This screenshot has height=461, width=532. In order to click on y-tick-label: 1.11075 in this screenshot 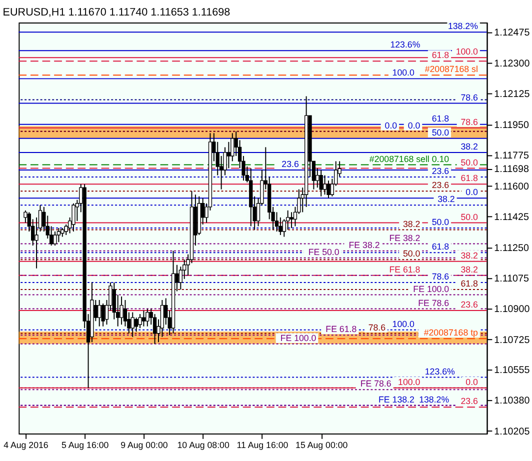, I will do `click(512, 278)`.